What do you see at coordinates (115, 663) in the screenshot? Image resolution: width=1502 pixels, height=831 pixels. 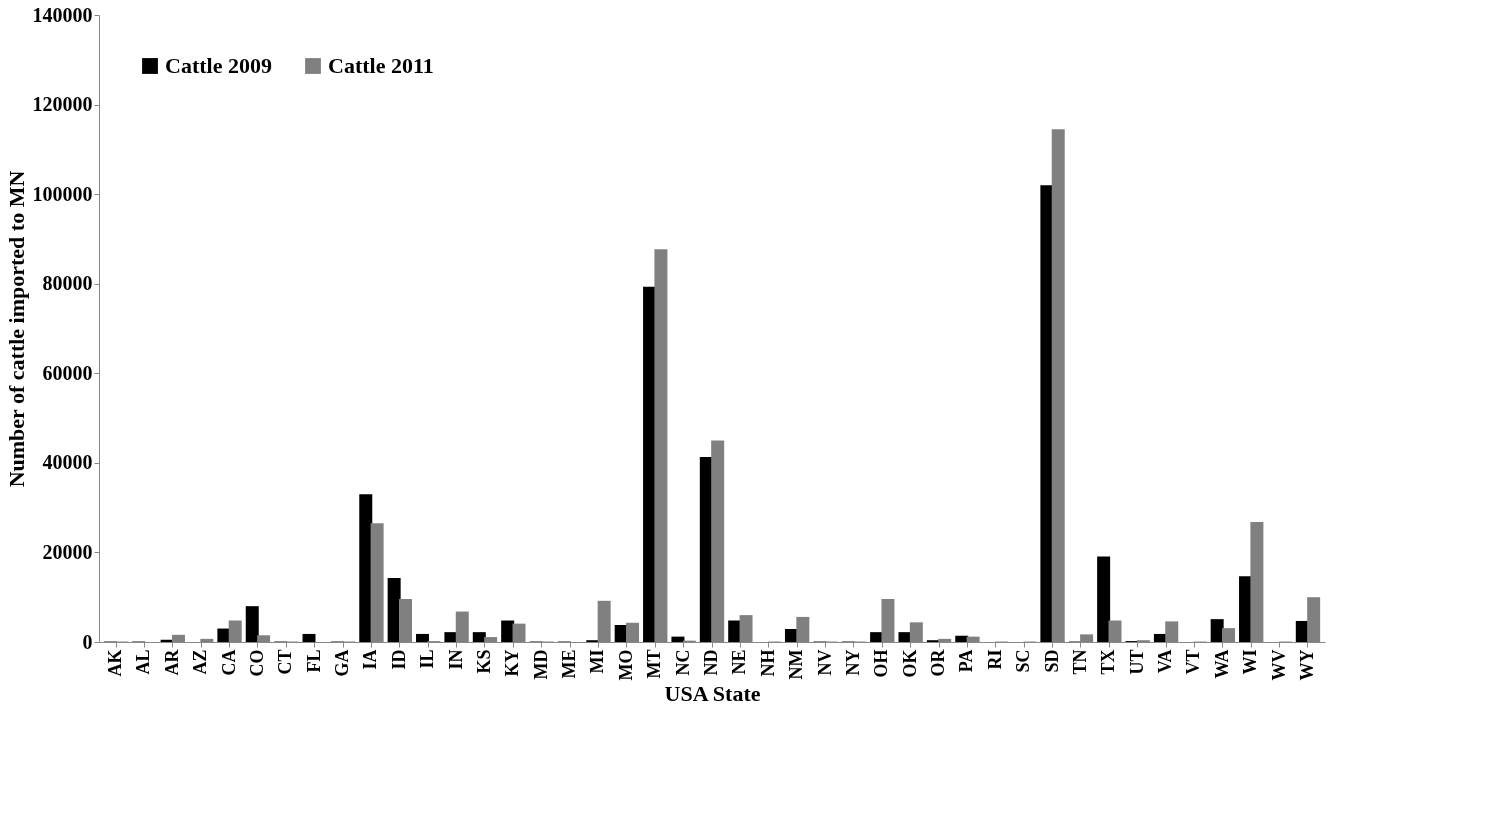 I see `x-tick-label: AK` at bounding box center [115, 663].